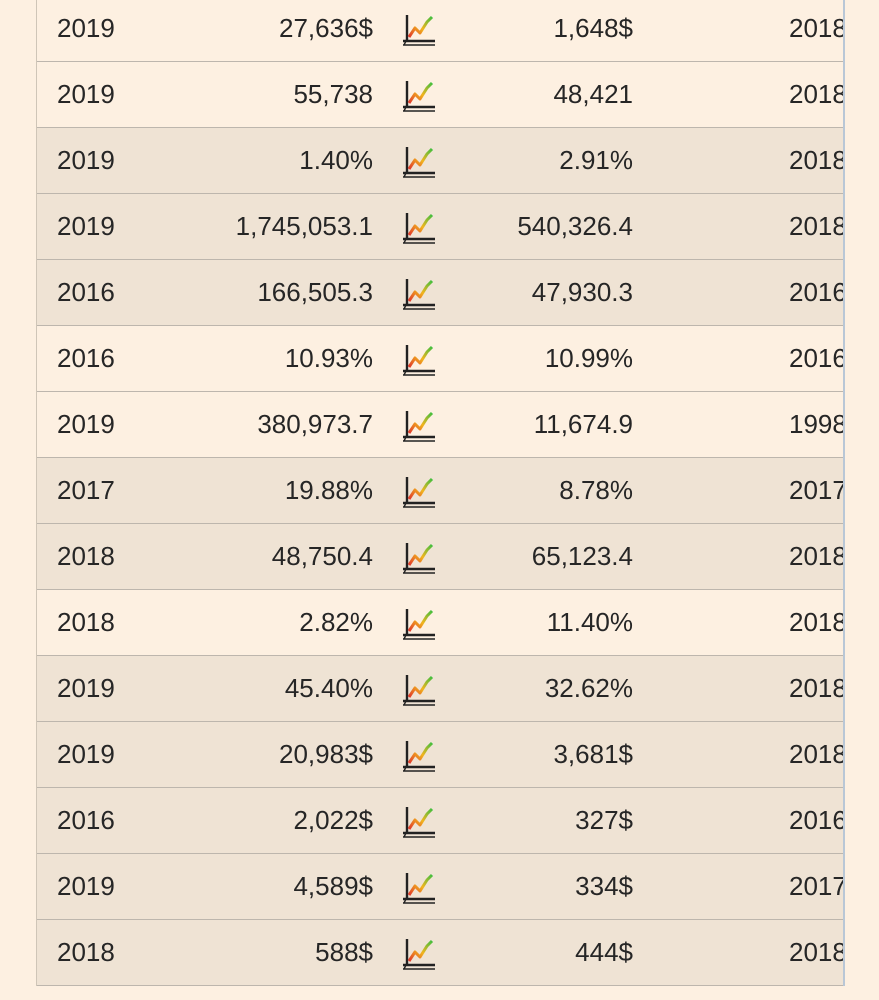 The height and width of the screenshot is (1000, 879). Describe the element at coordinates (816, 424) in the screenshot. I see `previous-year-cell: 1998` at that location.